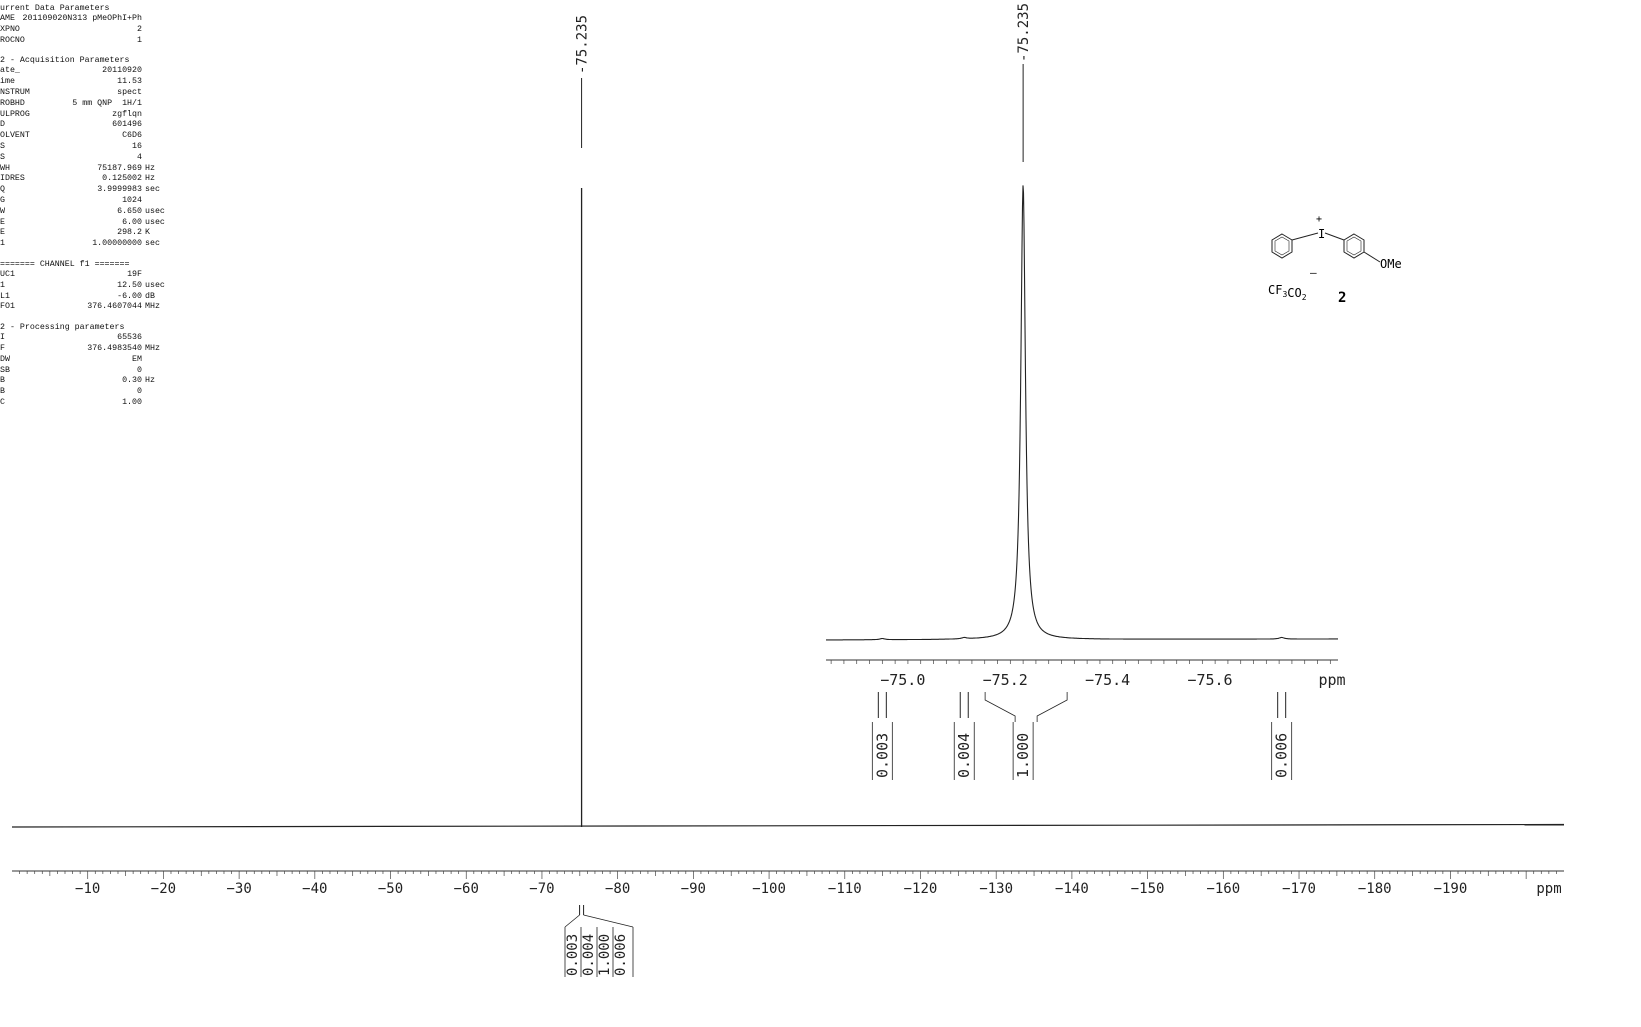 The height and width of the screenshot is (1027, 1641). Describe the element at coordinates (2, 211) in the screenshot. I see `param-label: W` at that location.